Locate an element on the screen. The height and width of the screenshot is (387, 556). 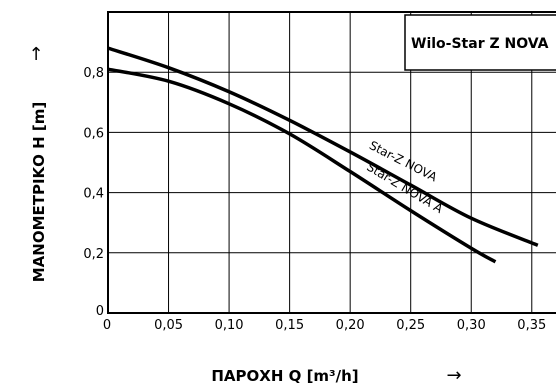
x-tick-label: 0,05 is located at coordinates (168, 325).